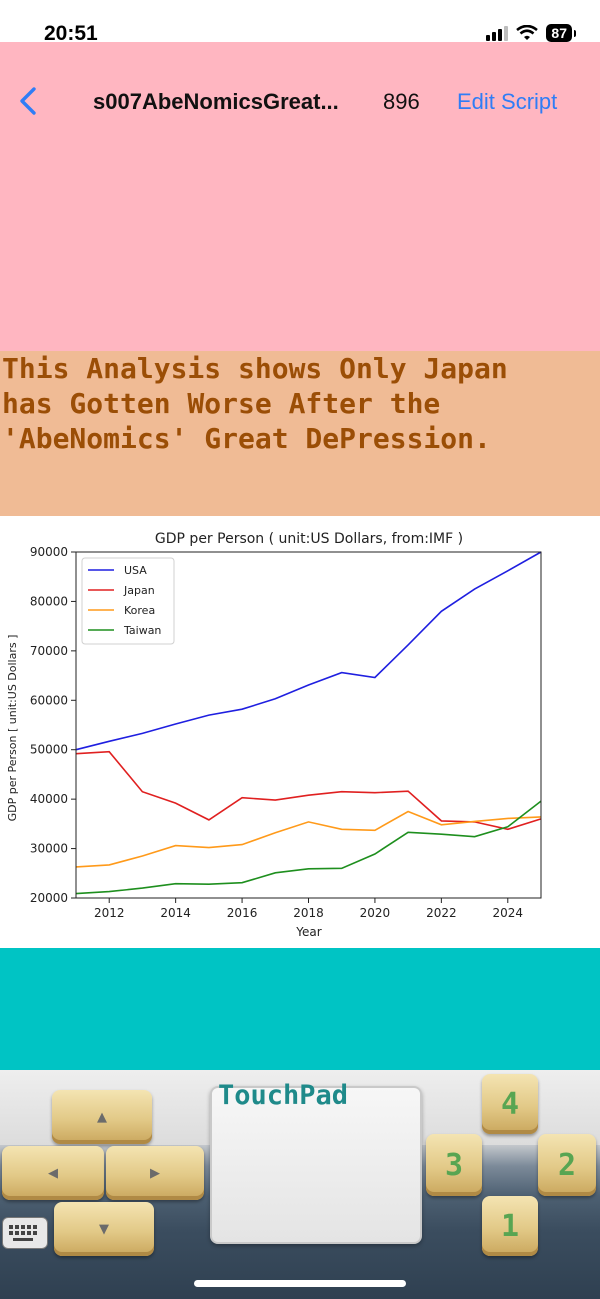 The image size is (600, 1299). What do you see at coordinates (25, 1233) in the screenshot?
I see `keyboard-icon` at bounding box center [25, 1233].